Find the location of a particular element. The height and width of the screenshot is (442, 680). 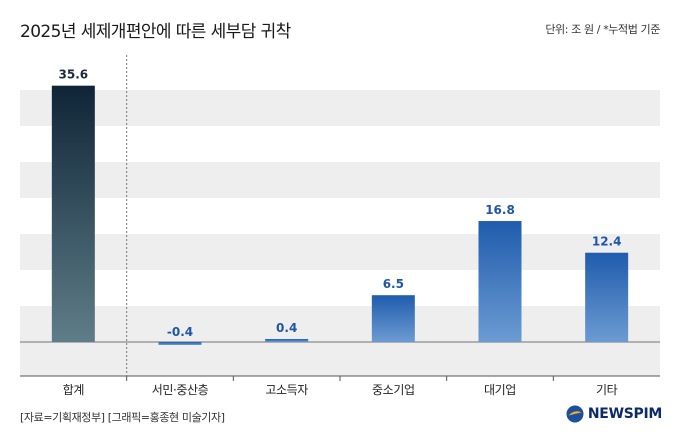

chart-title: 2025년 세제개편안에 따른 세부담 귀착 is located at coordinates (155, 32).